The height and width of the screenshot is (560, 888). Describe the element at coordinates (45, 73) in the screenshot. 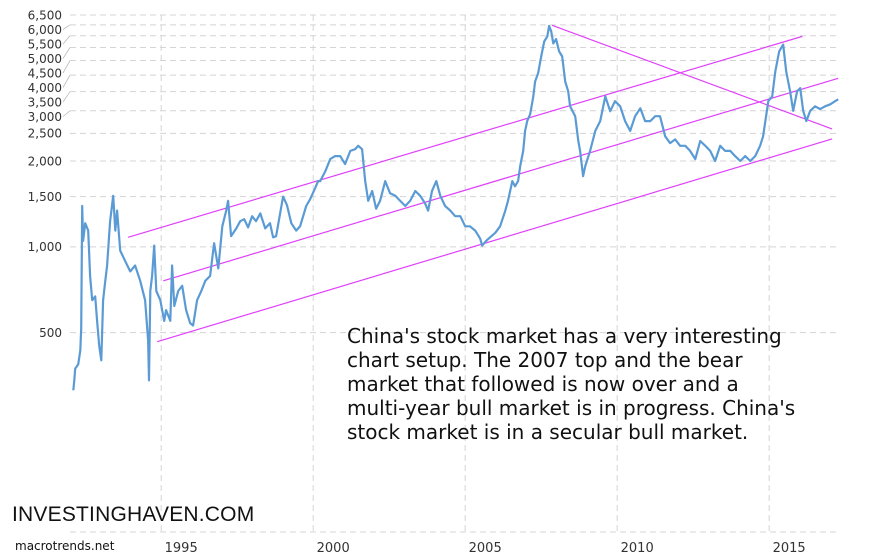

I see `y-tick-label: 4,500` at that location.